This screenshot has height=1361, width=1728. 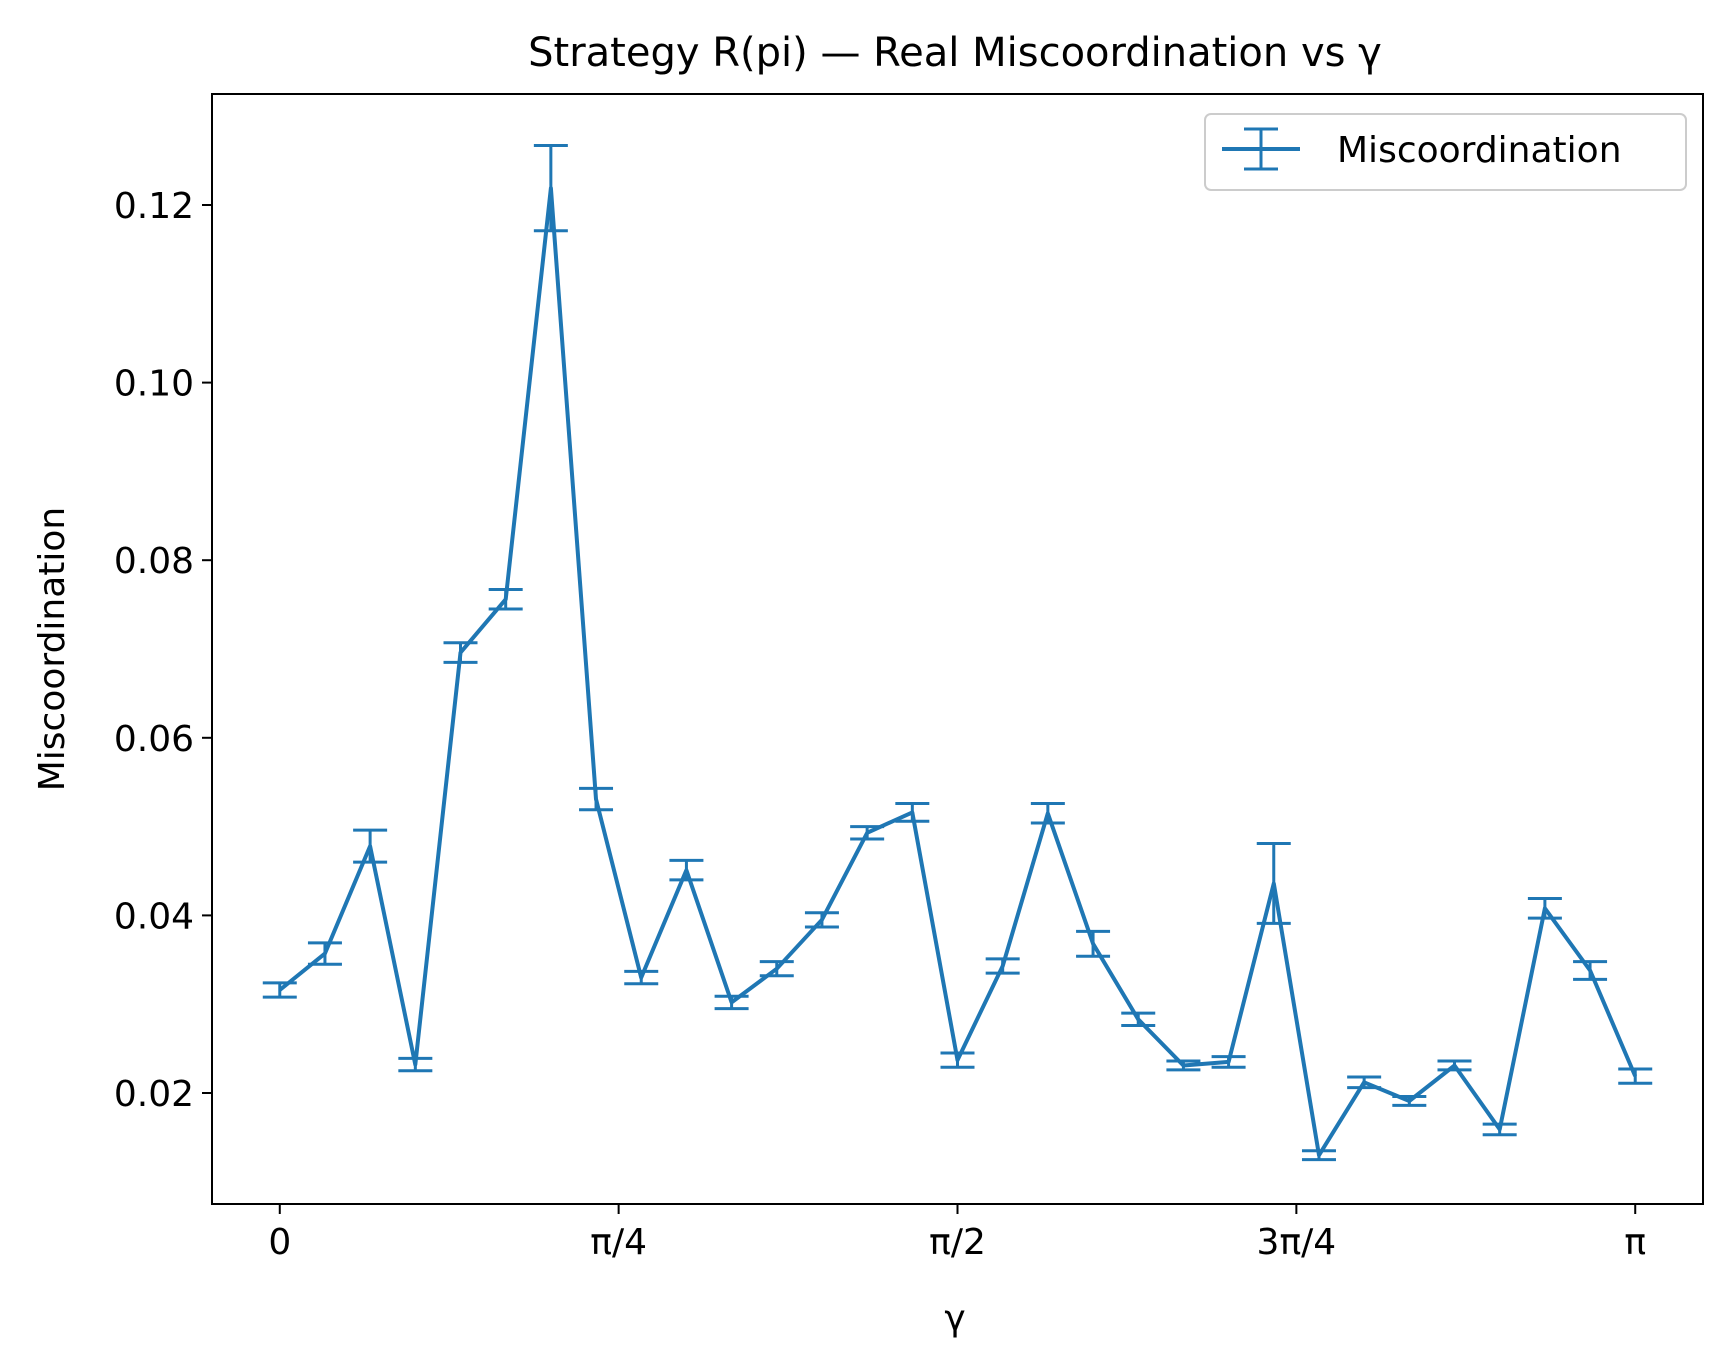 What do you see at coordinates (954, 1318) in the screenshot?
I see `x-axis-label: γ` at bounding box center [954, 1318].